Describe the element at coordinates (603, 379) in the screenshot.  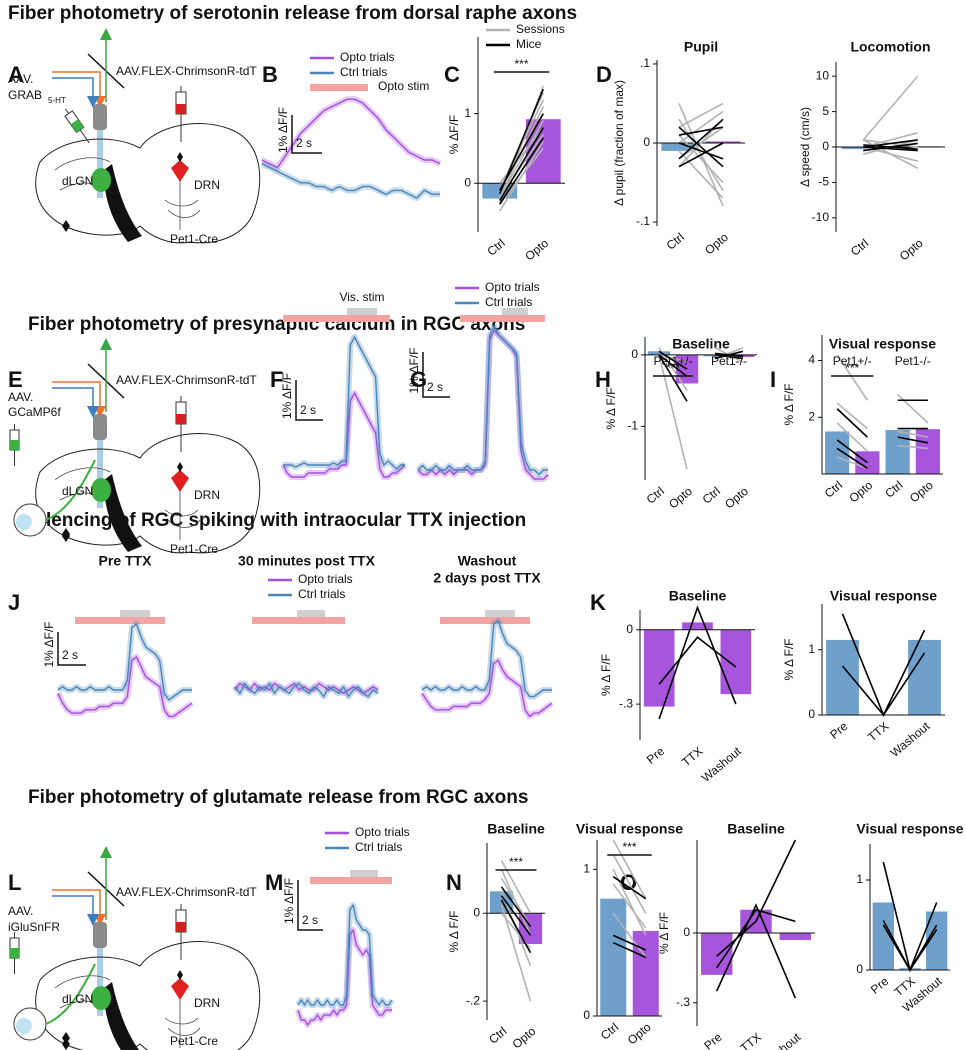
I see `panel-label: H` at that location.